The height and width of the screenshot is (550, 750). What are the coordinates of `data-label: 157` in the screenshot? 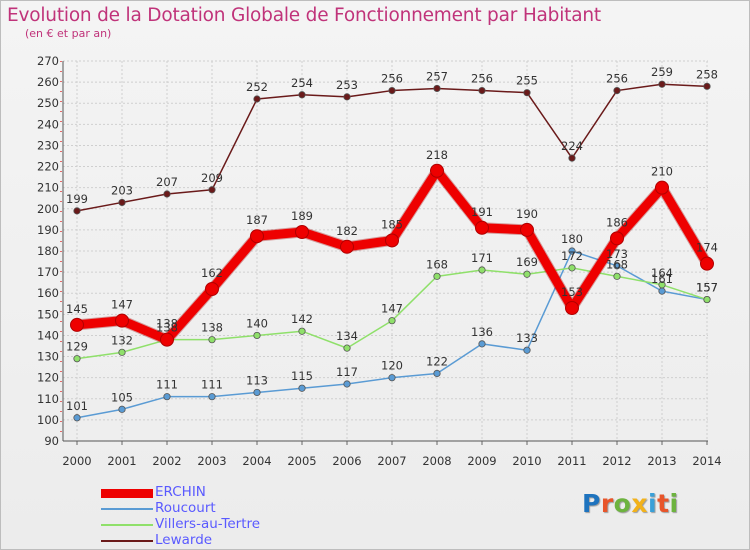 It's located at (707, 288).